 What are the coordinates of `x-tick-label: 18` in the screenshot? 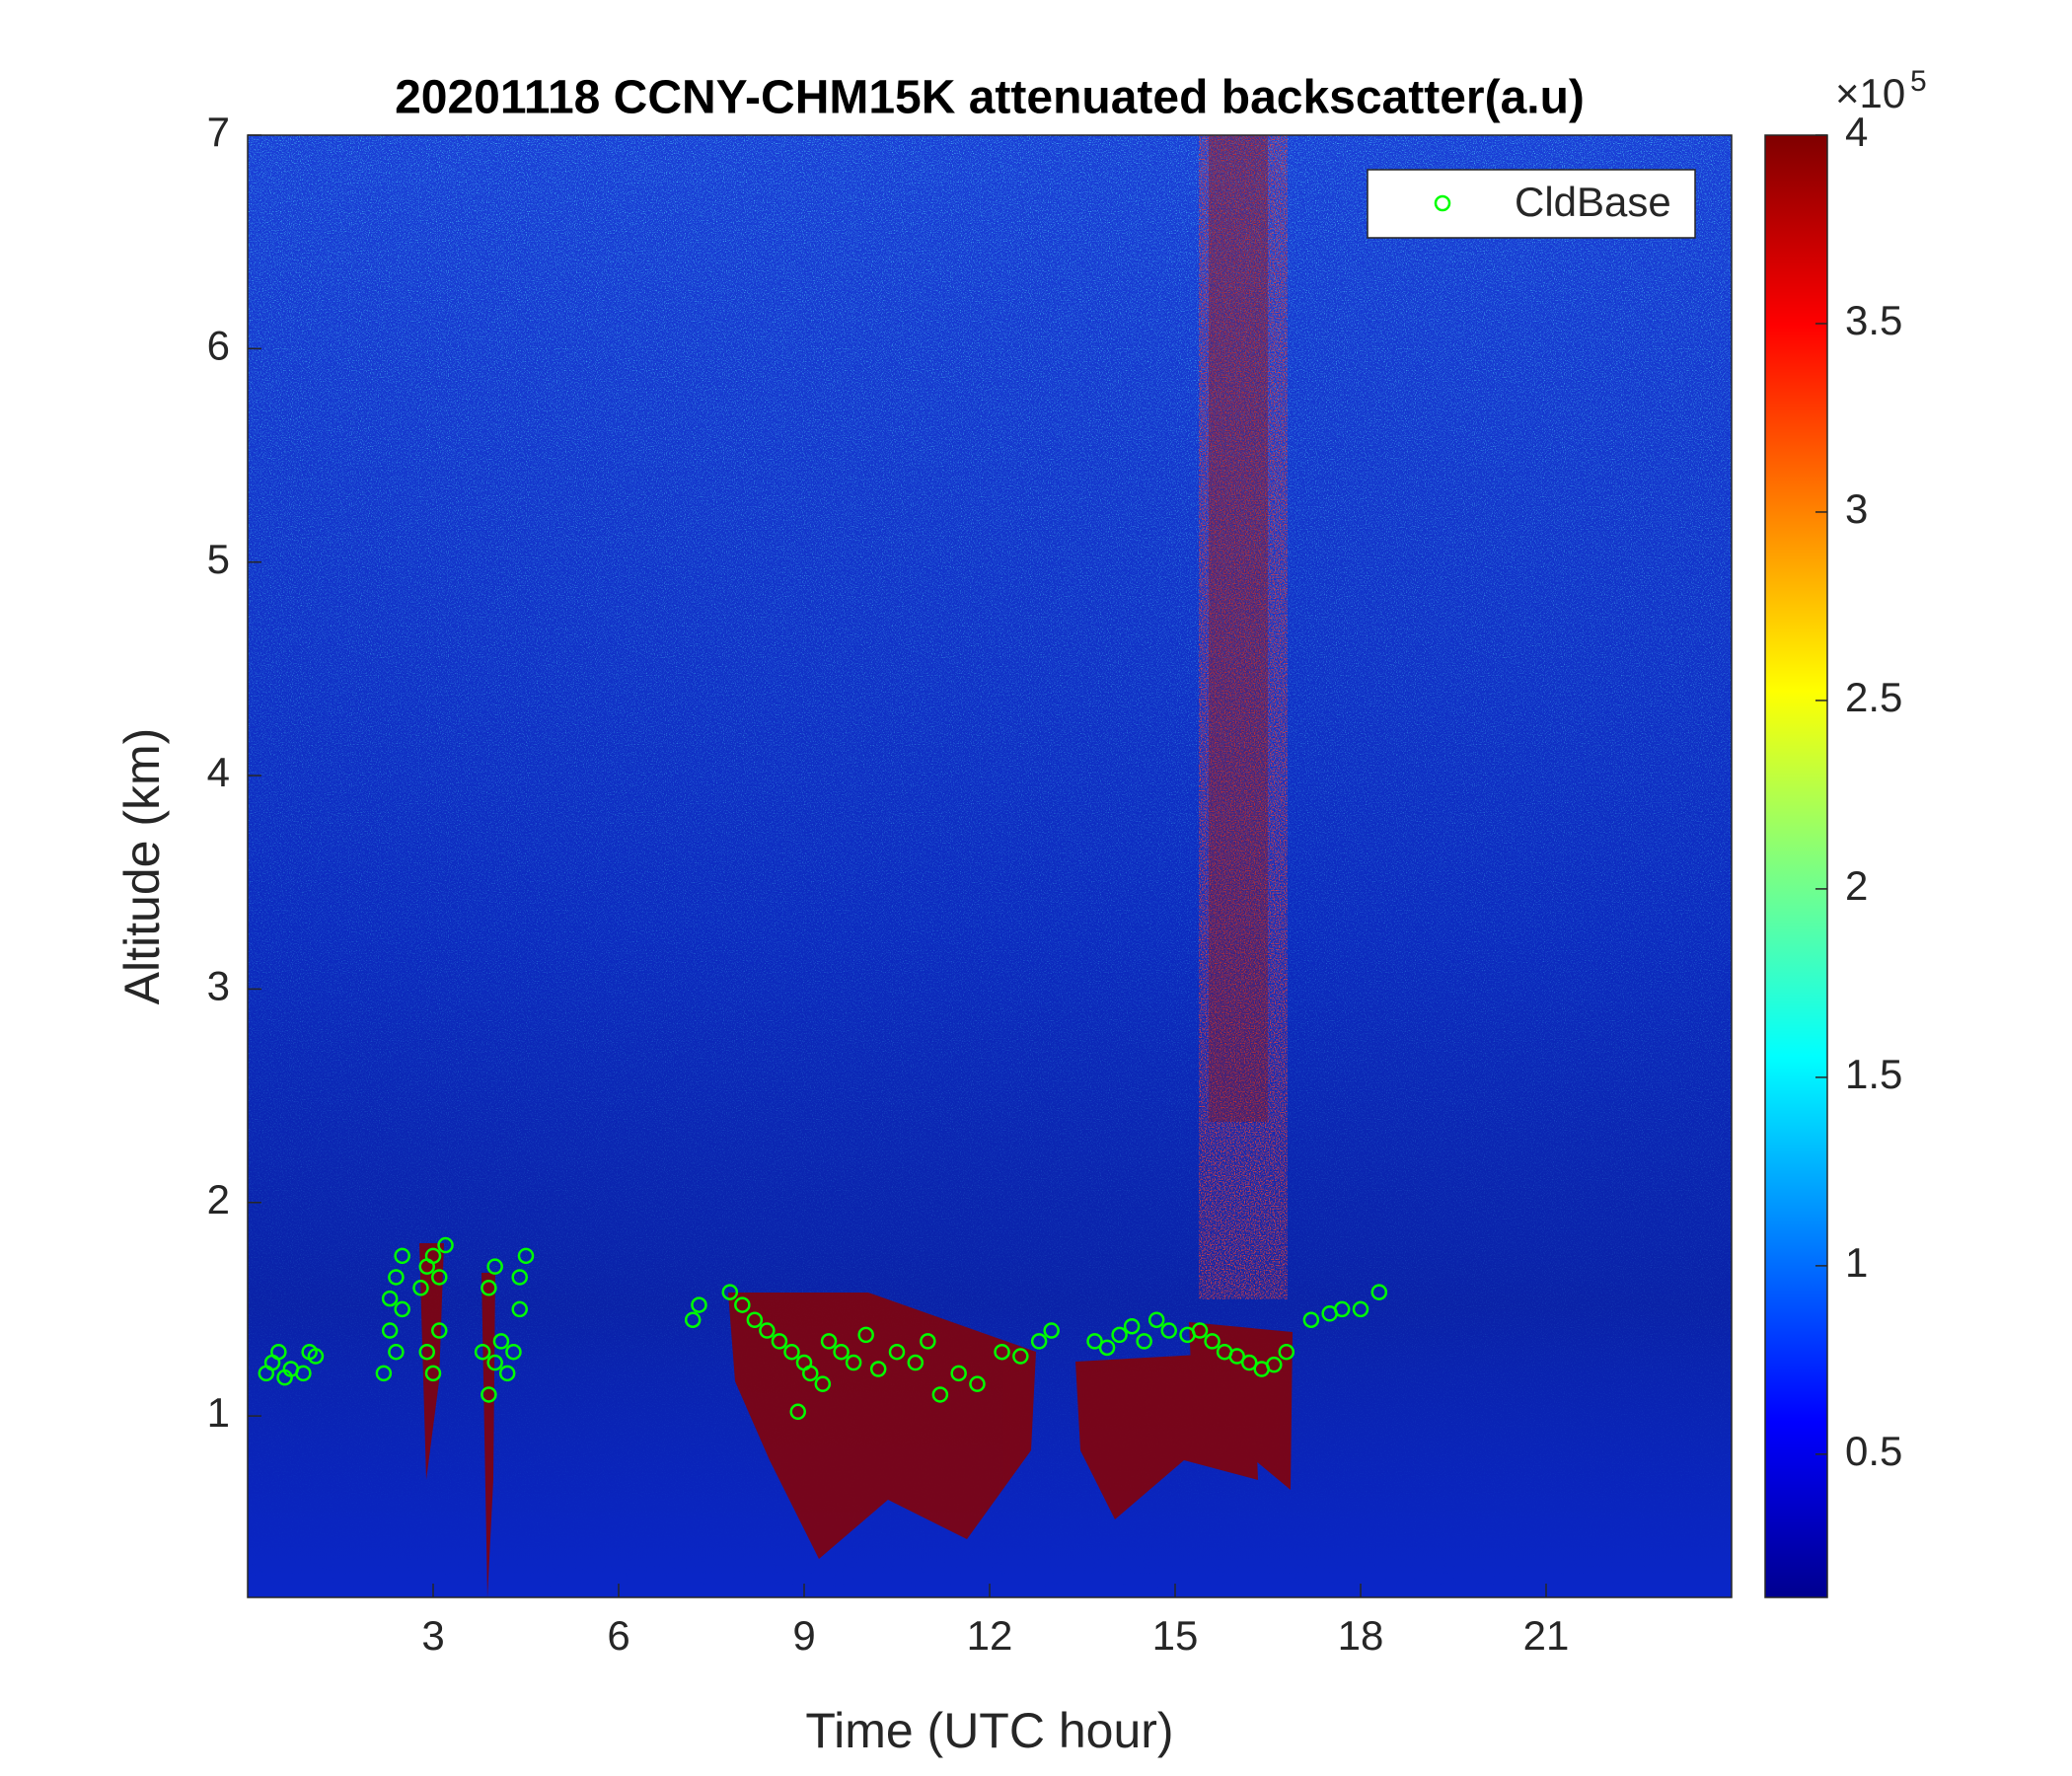 It's located at (1361, 1636).